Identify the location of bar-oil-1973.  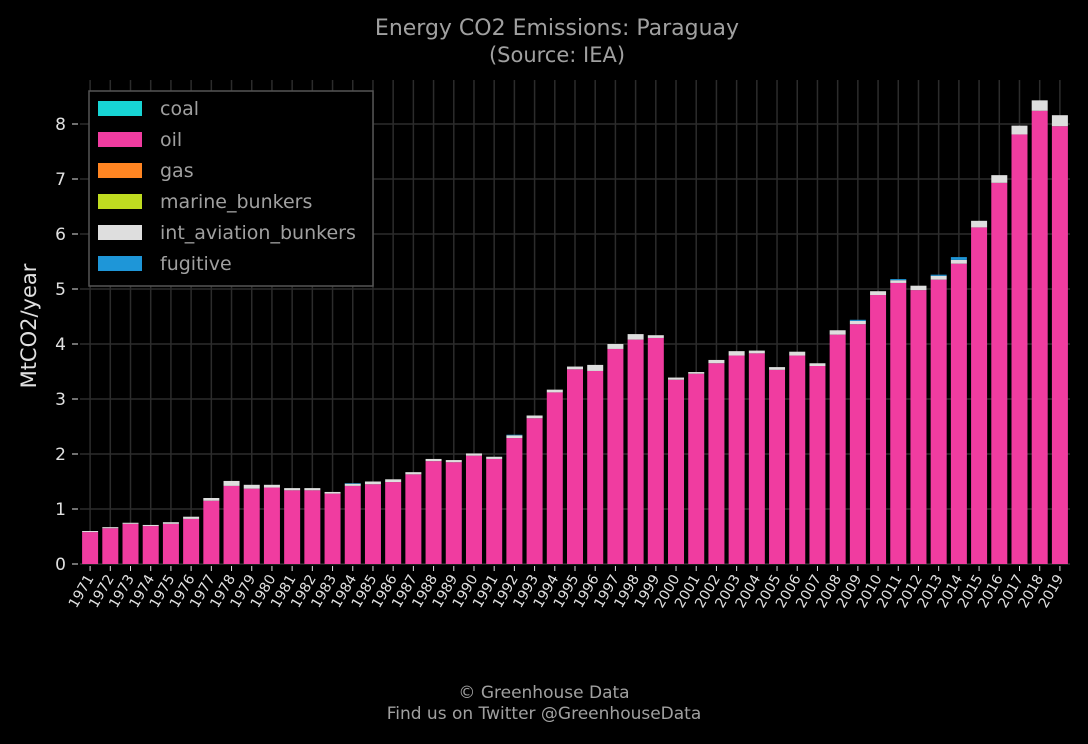
(130, 543).